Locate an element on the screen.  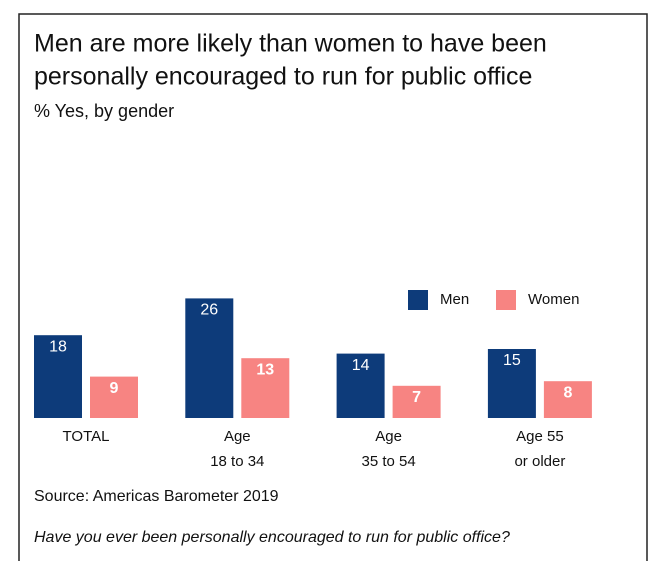
x-tick-label: TOTAL is located at coordinates (86, 436).